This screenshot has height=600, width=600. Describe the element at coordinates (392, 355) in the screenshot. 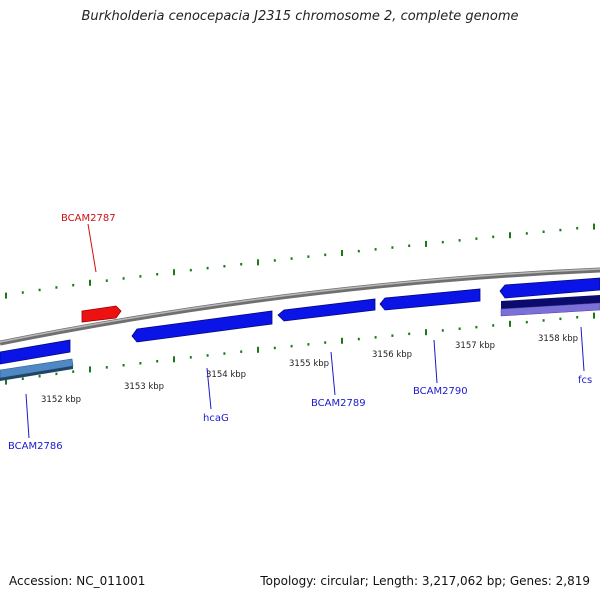

I see `scale-label: 3156 kbp` at that location.